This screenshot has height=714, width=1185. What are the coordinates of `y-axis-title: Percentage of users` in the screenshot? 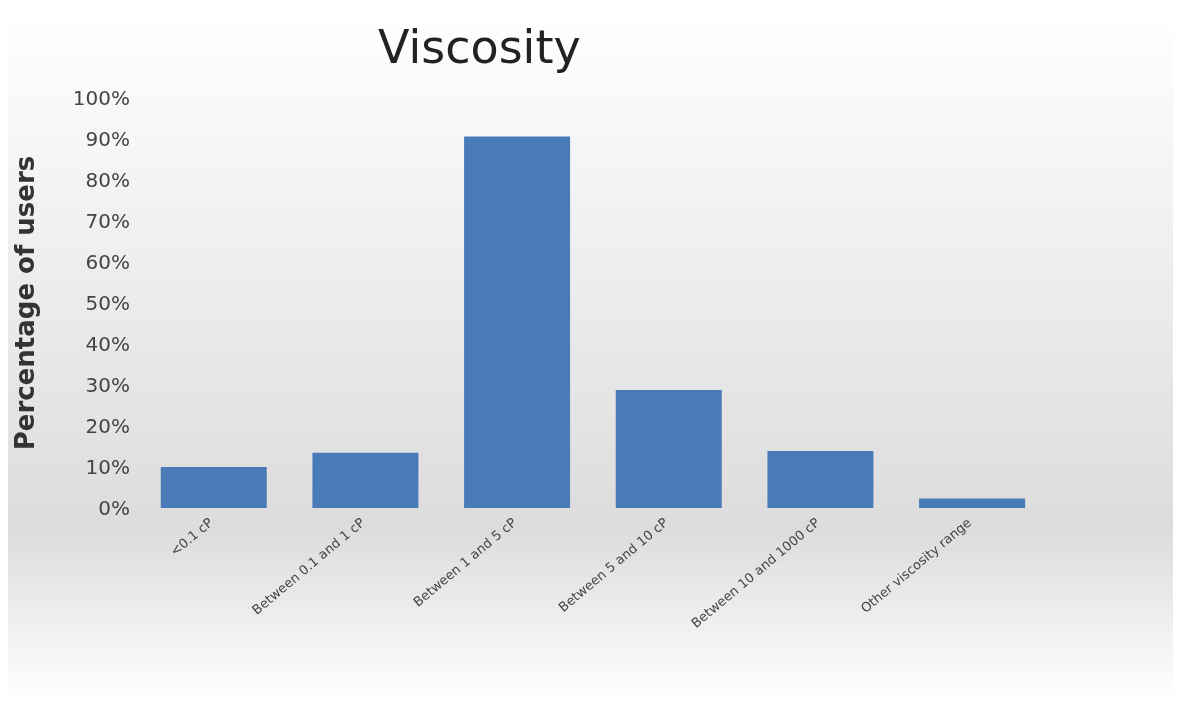 It's located at (25, 303).